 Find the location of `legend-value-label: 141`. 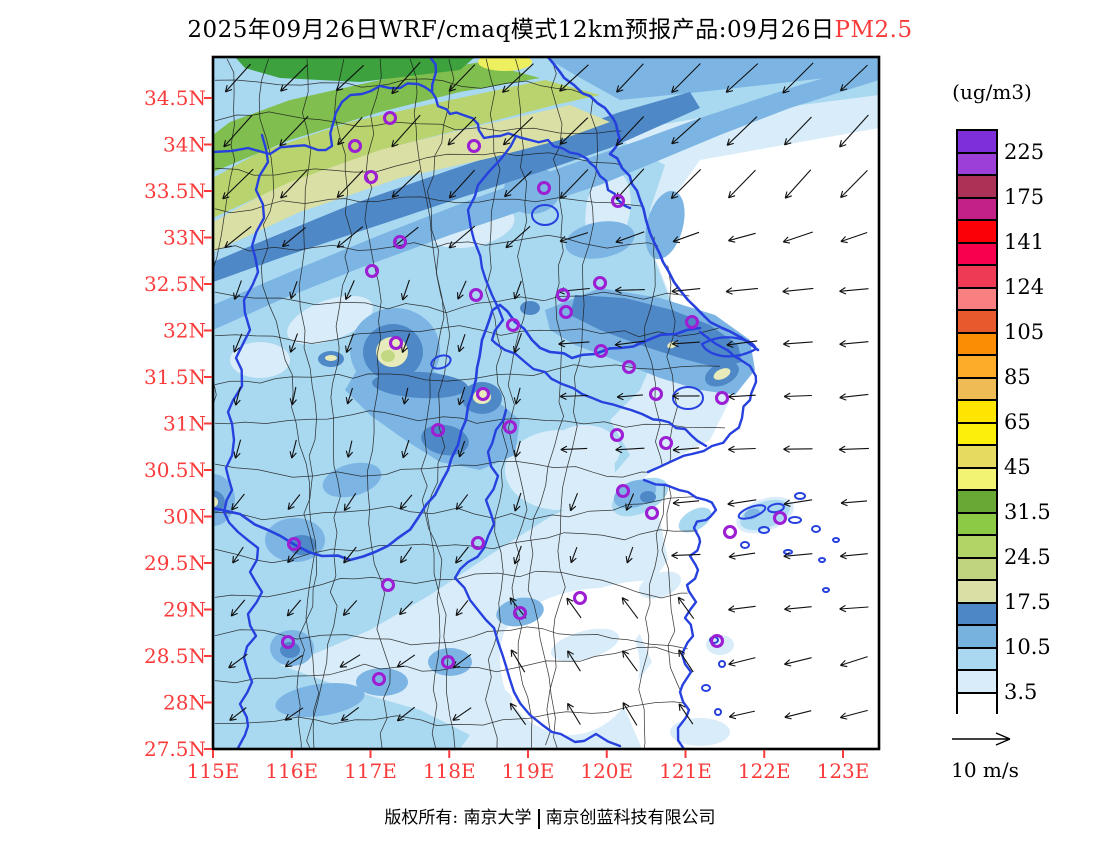

legend-value-label: 141 is located at coordinates (1024, 241).